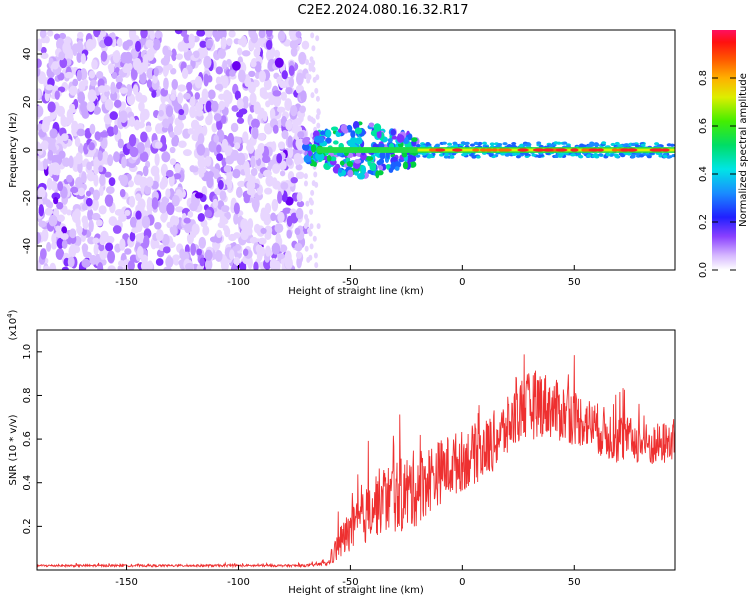 This screenshot has height=600, width=750. What do you see at coordinates (126, 282) in the screenshot?
I see `x-tick-label: -150` at bounding box center [126, 282].